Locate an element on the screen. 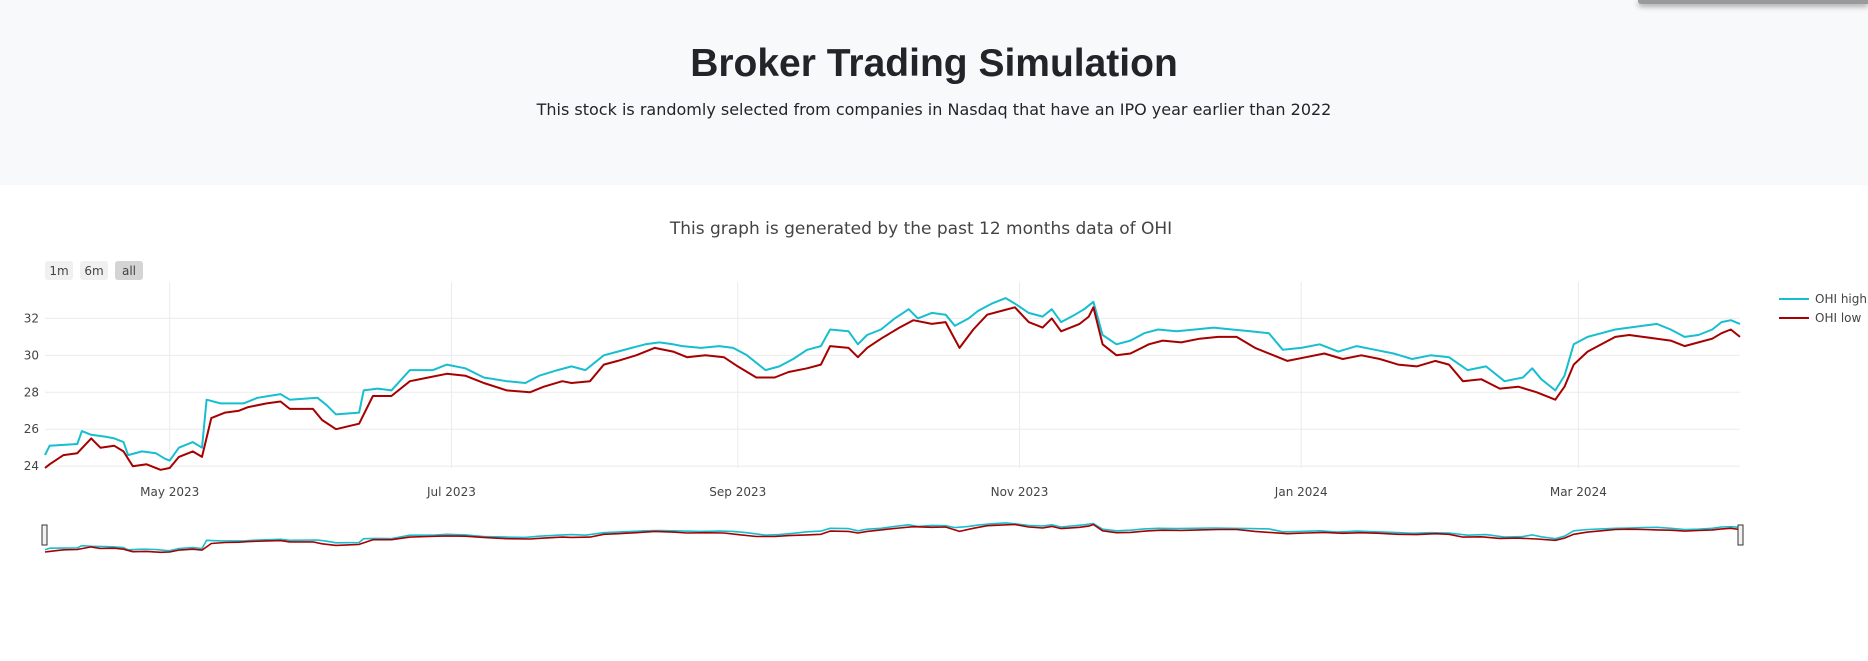  range-button-1m: 1m is located at coordinates (59, 270).